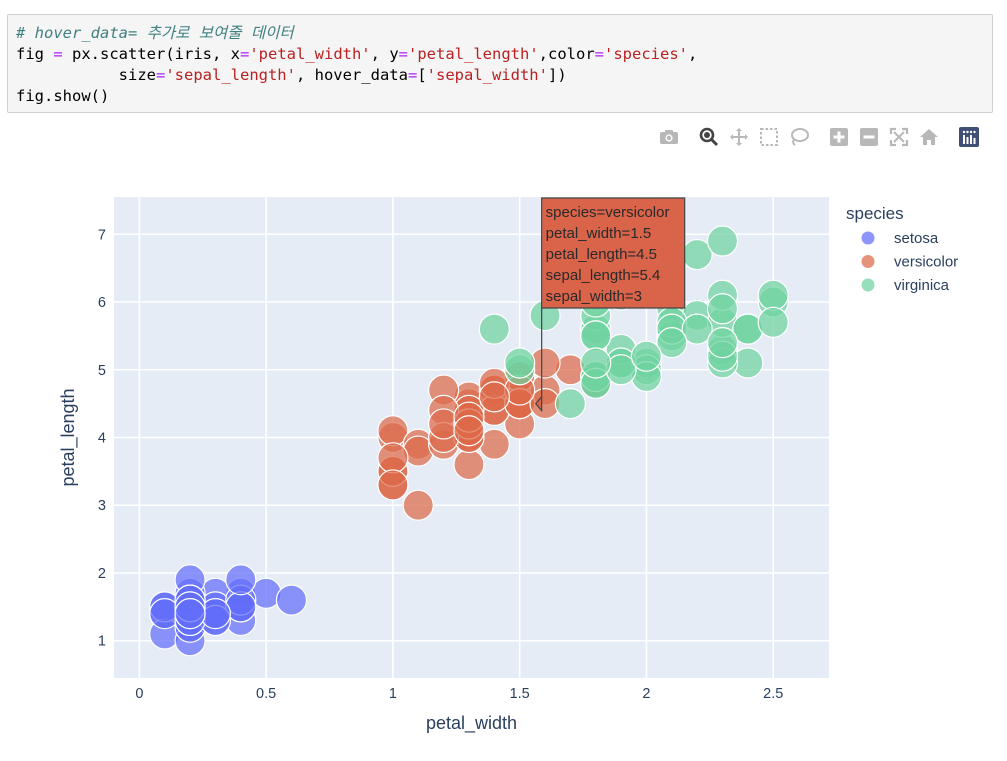 Image resolution: width=1007 pixels, height=761 pixels. I want to click on y-tick-labels: 1 2 3 4 5 6 7, so click(102, 438).